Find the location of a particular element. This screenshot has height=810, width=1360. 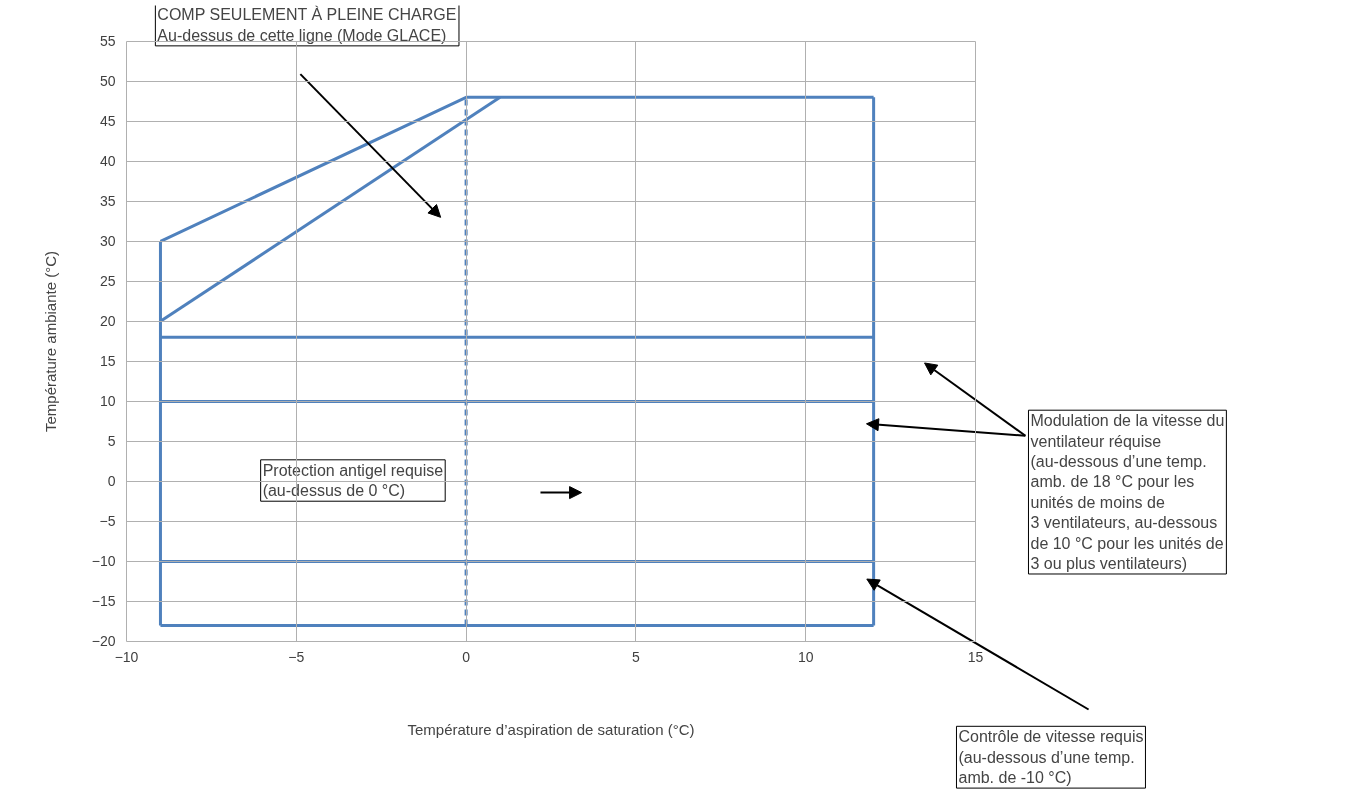

x-axis-title: Température d’aspiration de saturation (°C) is located at coordinates (551, 729).